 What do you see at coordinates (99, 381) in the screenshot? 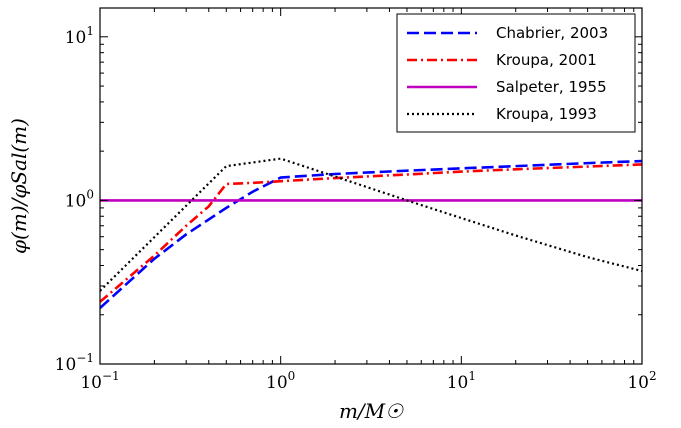
I see `x-tick-label: 10⁻¹` at bounding box center [99, 381].